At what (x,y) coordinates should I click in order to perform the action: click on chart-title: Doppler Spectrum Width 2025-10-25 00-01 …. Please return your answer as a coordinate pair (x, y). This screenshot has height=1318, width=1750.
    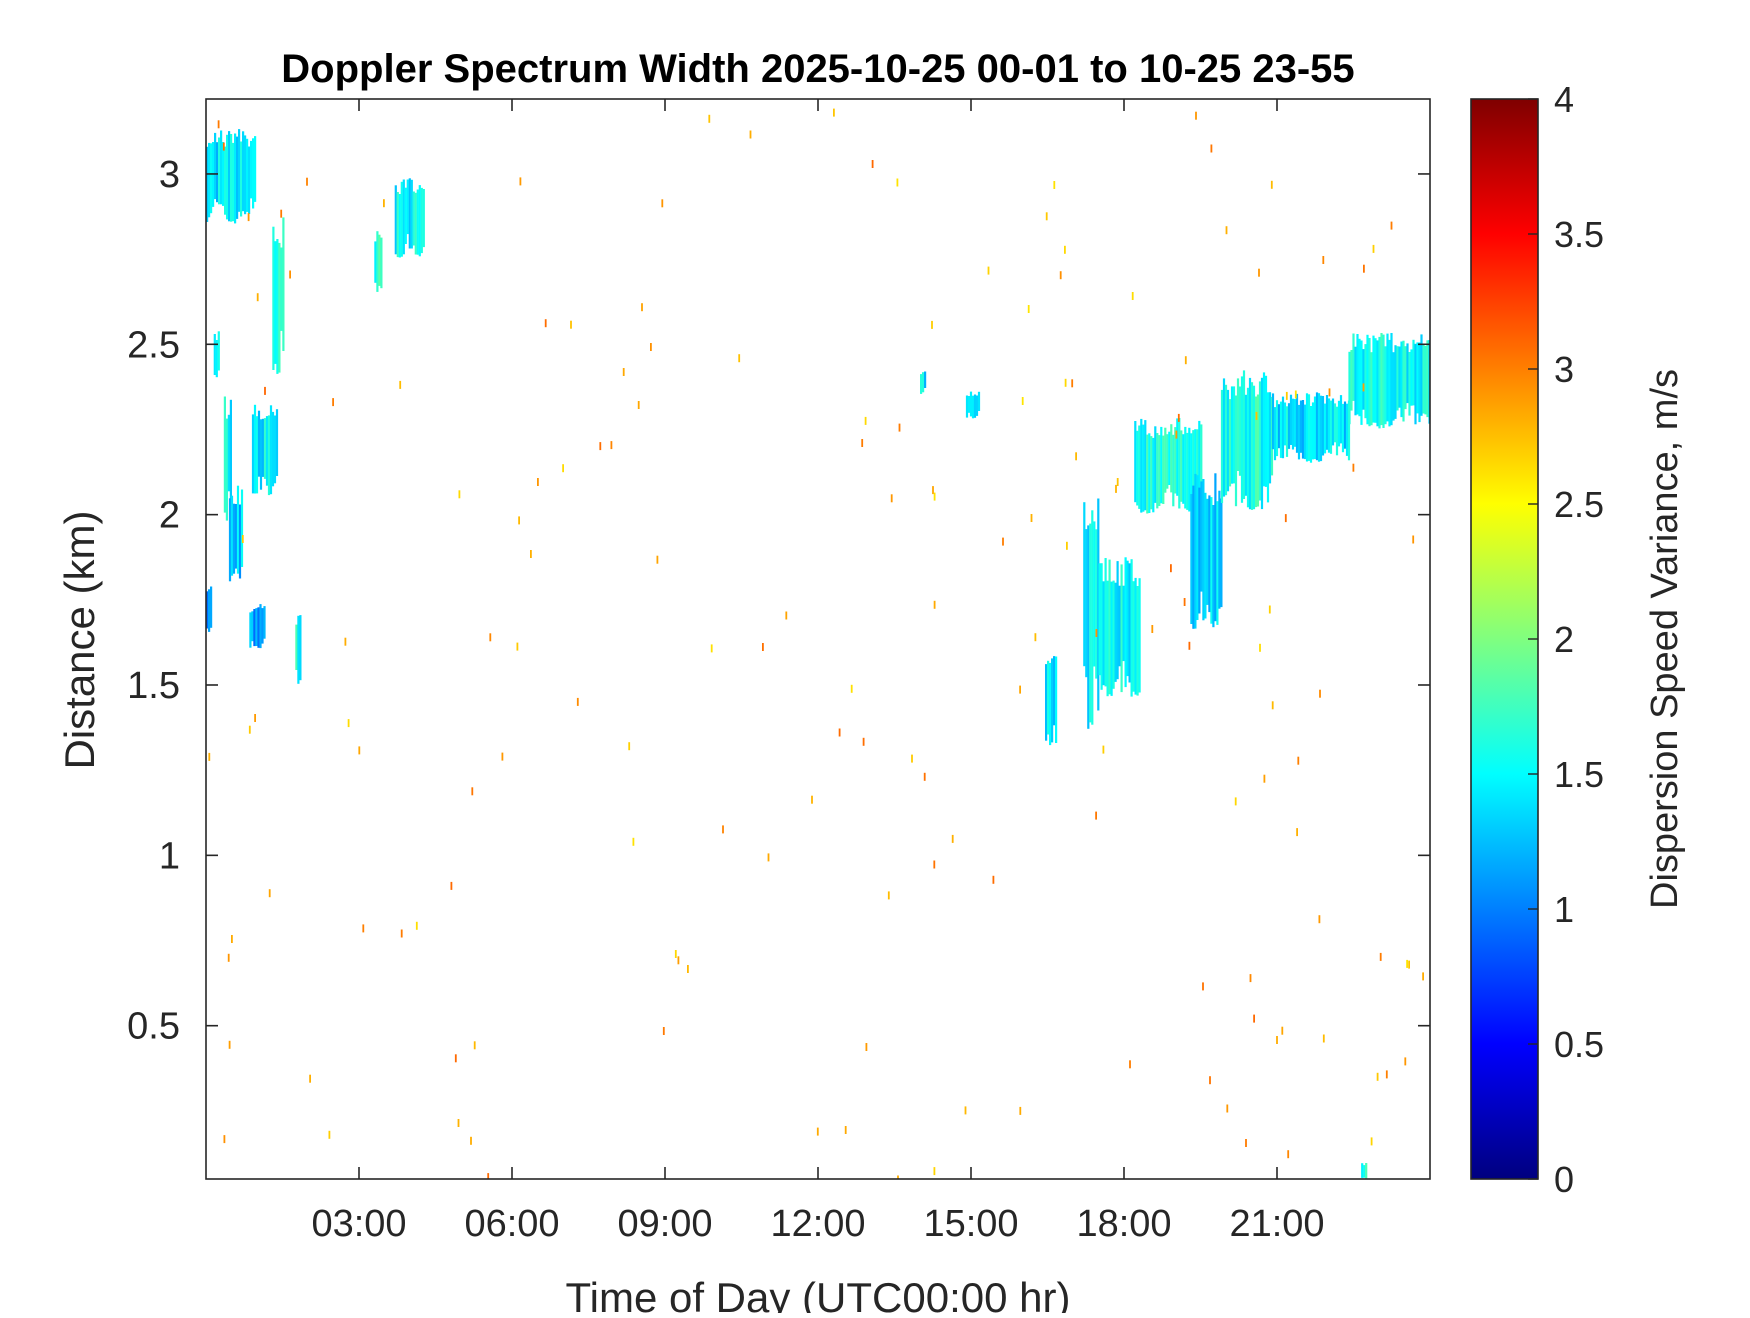
    Looking at the image, I should click on (817, 69).